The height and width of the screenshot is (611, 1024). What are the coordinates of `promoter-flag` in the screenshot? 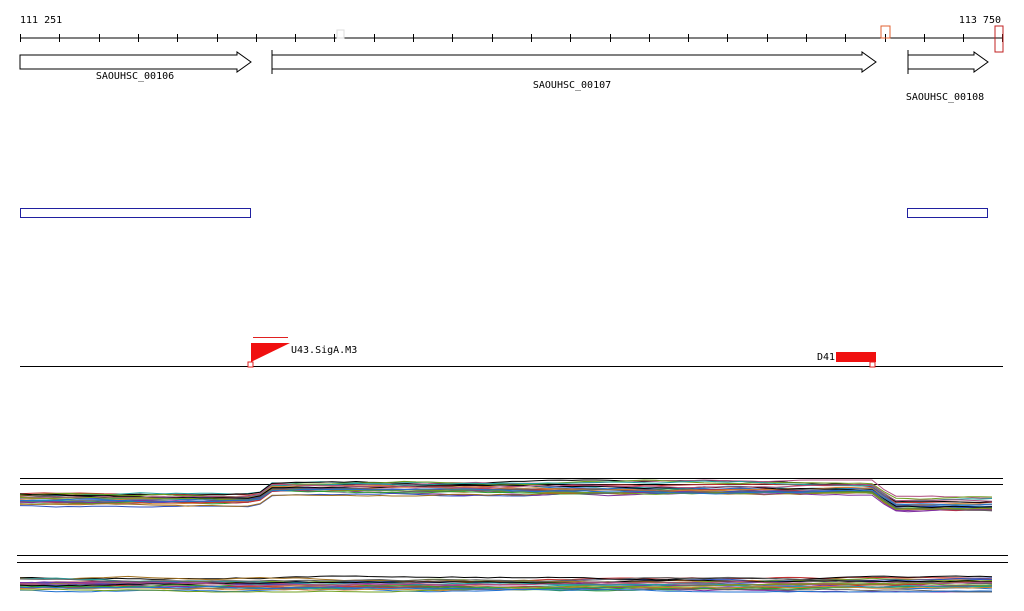 It's located at (270, 352).